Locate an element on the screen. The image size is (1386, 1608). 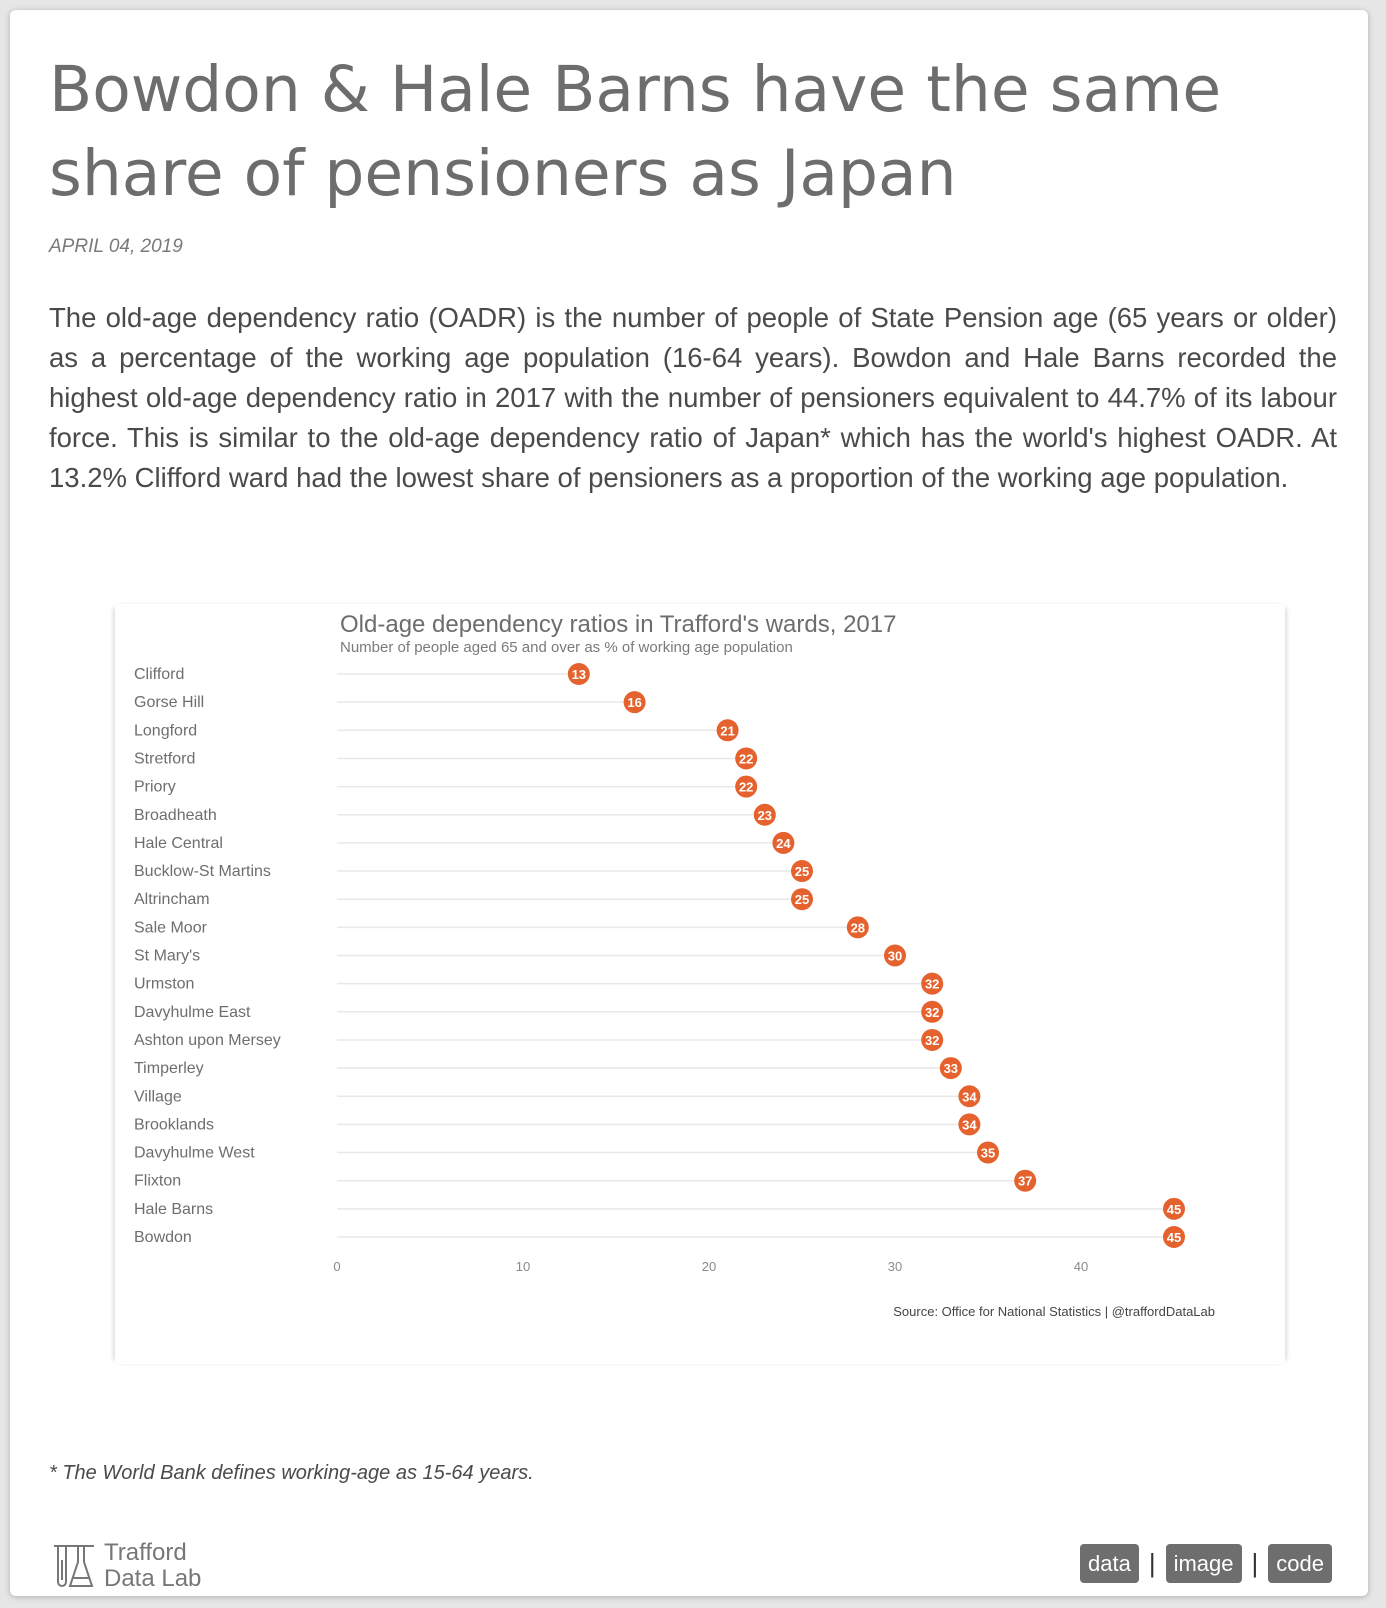
data-label: 28 is located at coordinates (858, 927).